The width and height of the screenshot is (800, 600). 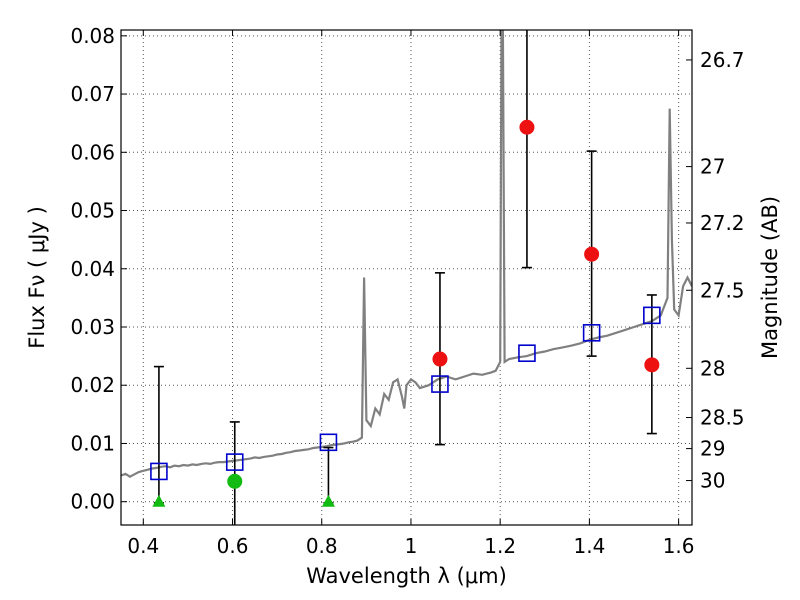 What do you see at coordinates (712, 167) in the screenshot?
I see `mag-tick-label: 27` at bounding box center [712, 167].